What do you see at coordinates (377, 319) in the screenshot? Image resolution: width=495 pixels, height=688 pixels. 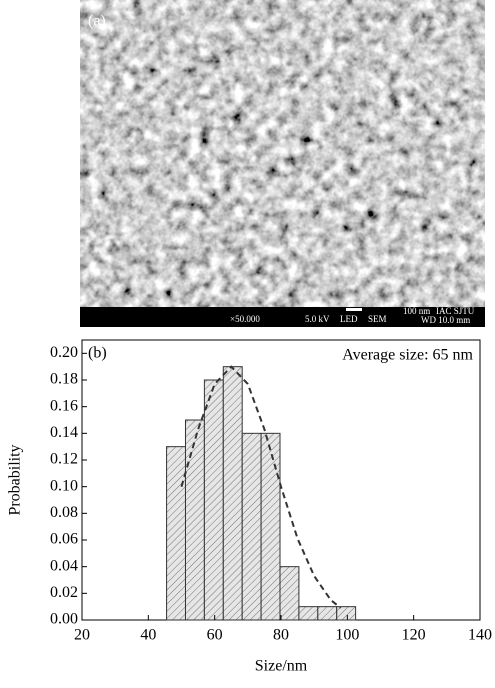 I see `sem-mode: SEM` at bounding box center [377, 319].